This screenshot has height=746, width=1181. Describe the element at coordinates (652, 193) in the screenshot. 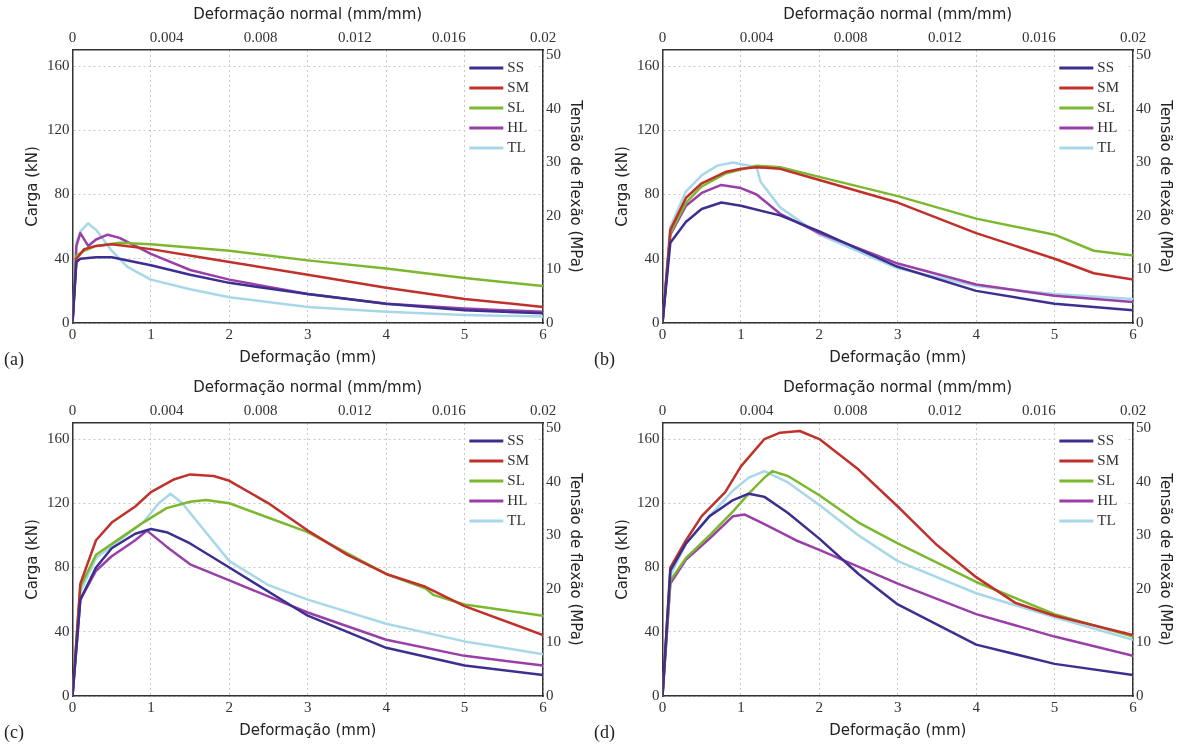

I see `y-tick-label: 80` at that location.